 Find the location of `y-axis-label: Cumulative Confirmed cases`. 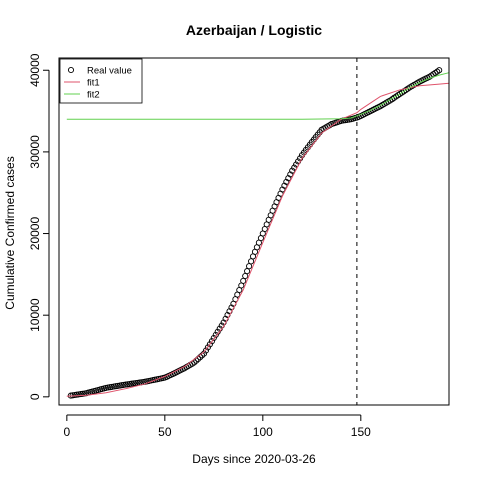

y-axis-label: Cumulative Confirmed cases is located at coordinates (10, 232).